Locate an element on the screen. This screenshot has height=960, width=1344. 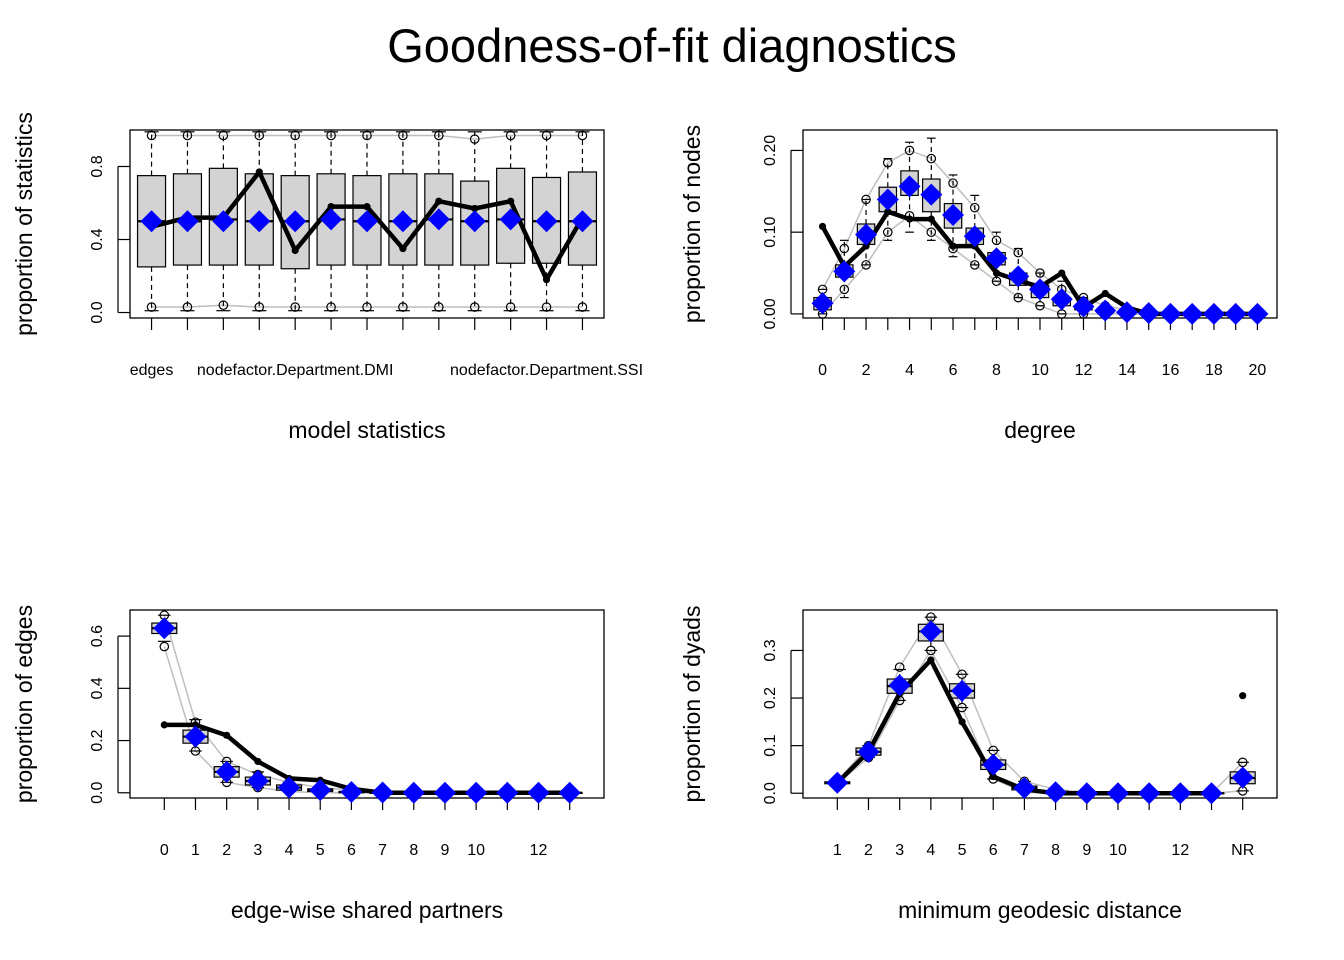
x-axis-label: model statistics is located at coordinates (366, 430).